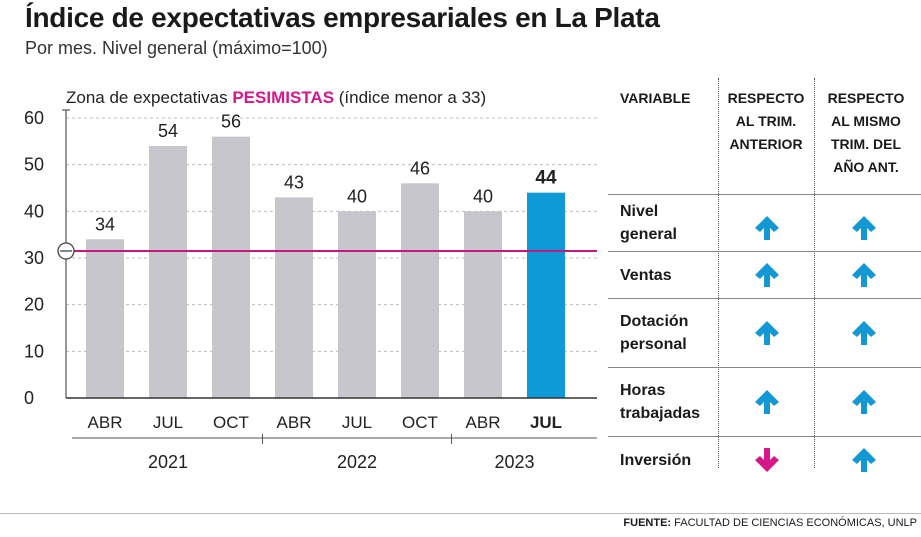 The image size is (921, 537). Describe the element at coordinates (29, 398) in the screenshot. I see `y-tick-label: 0` at that location.